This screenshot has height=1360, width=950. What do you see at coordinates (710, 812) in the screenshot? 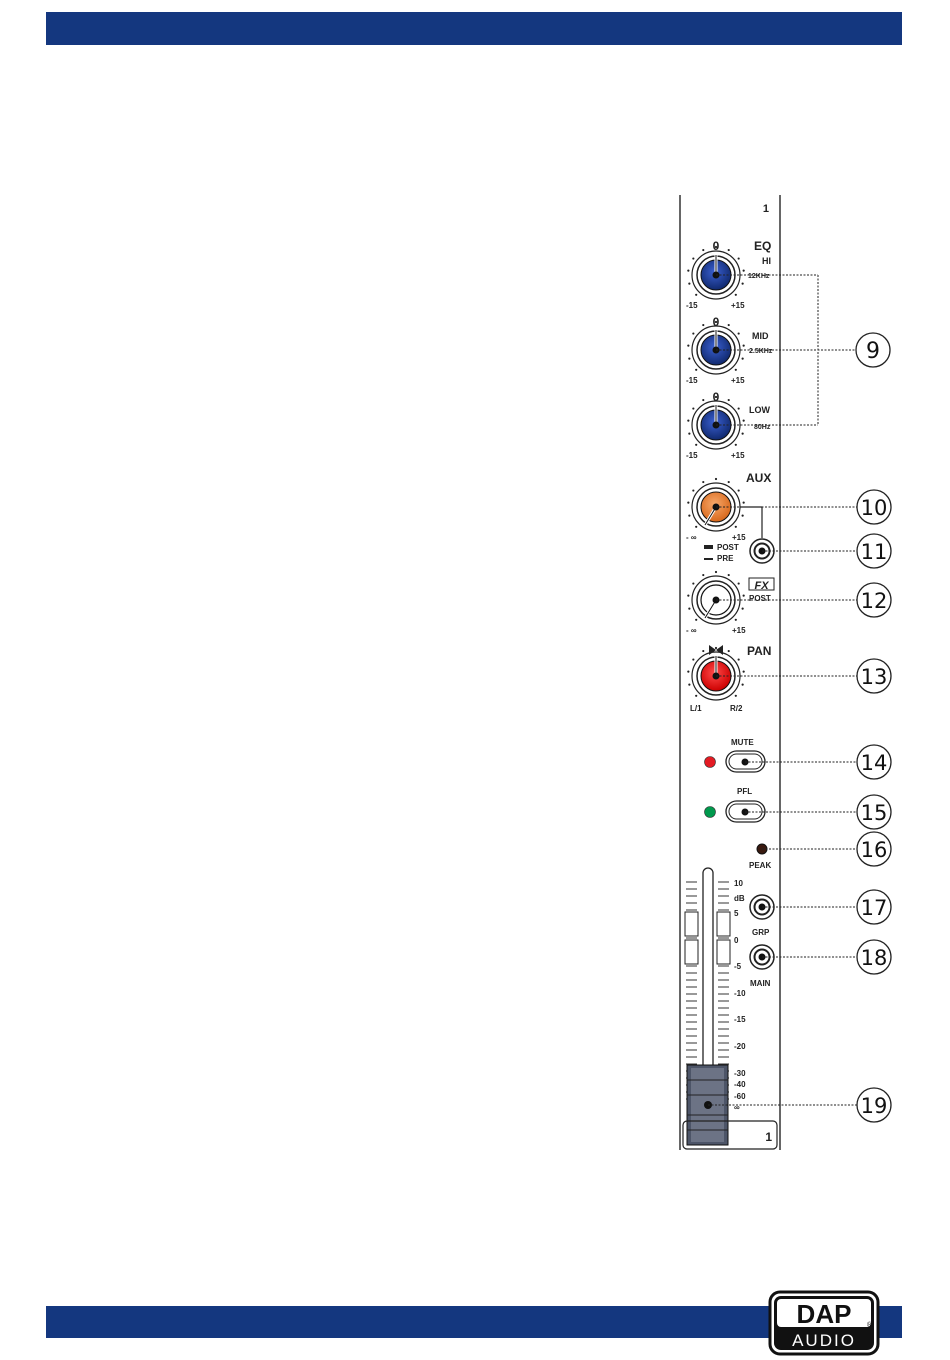
I see `pfl-led` at bounding box center [710, 812].